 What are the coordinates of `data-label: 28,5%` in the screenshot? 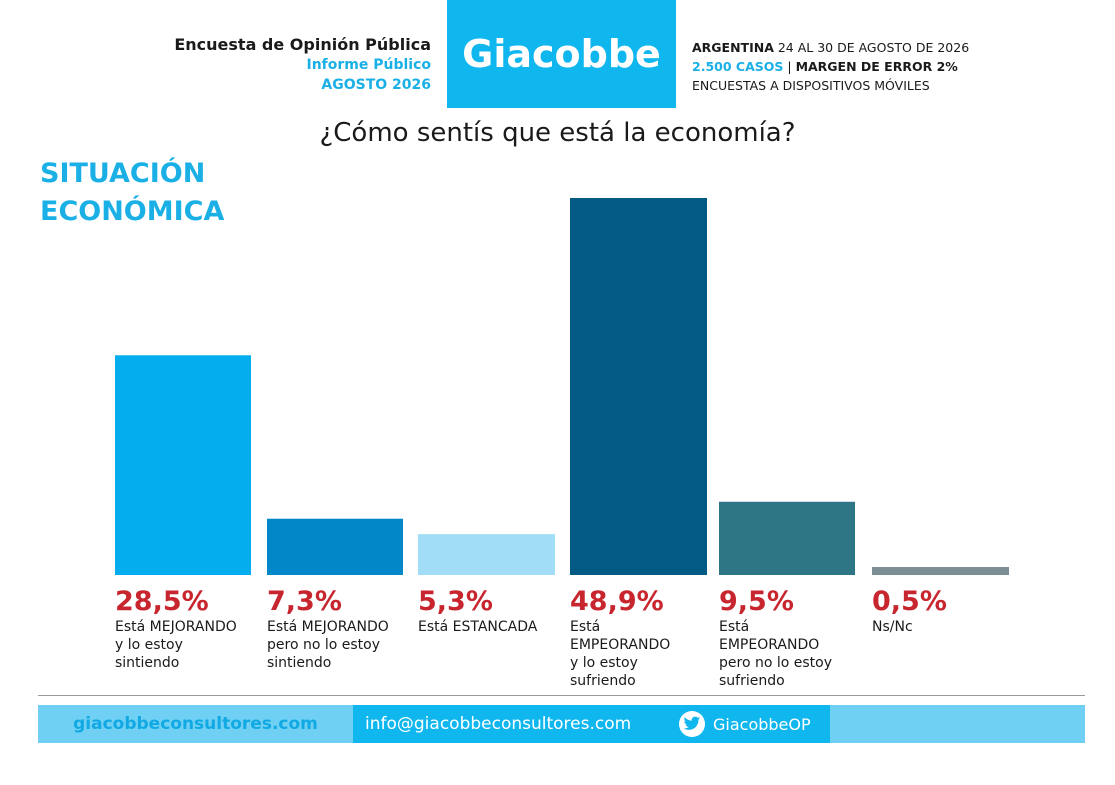 It's located at (162, 601).